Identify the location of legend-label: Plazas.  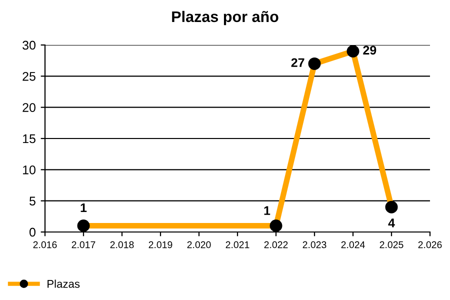
(64, 284).